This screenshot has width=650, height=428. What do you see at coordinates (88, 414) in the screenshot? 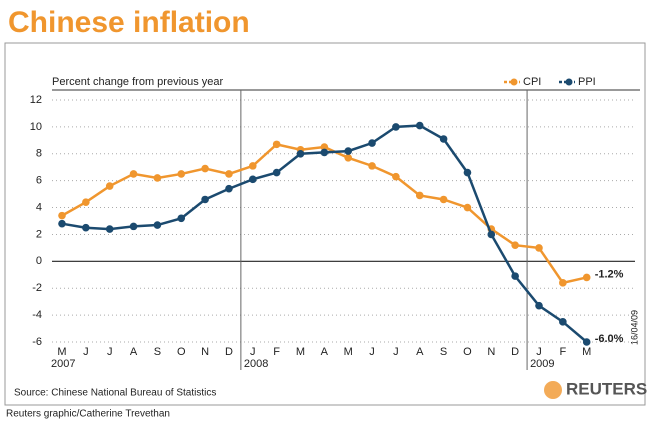
I see `credit: Reuters graphic/Catherine Trevethan` at bounding box center [88, 414].